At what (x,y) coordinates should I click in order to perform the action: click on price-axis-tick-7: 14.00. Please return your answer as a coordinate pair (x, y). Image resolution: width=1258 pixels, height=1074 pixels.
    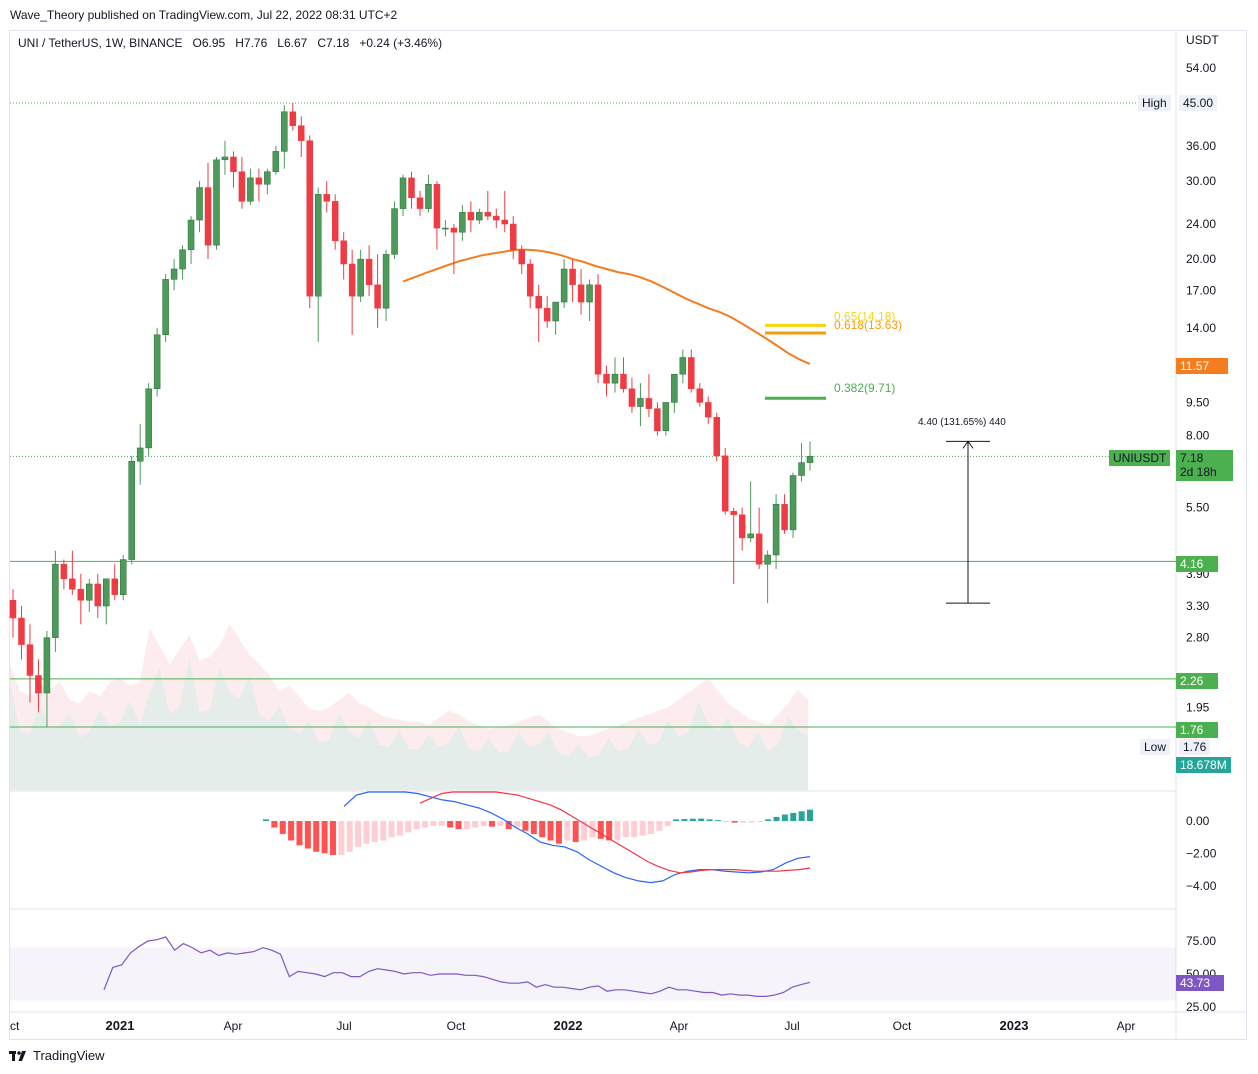
    Looking at the image, I should click on (1201, 328).